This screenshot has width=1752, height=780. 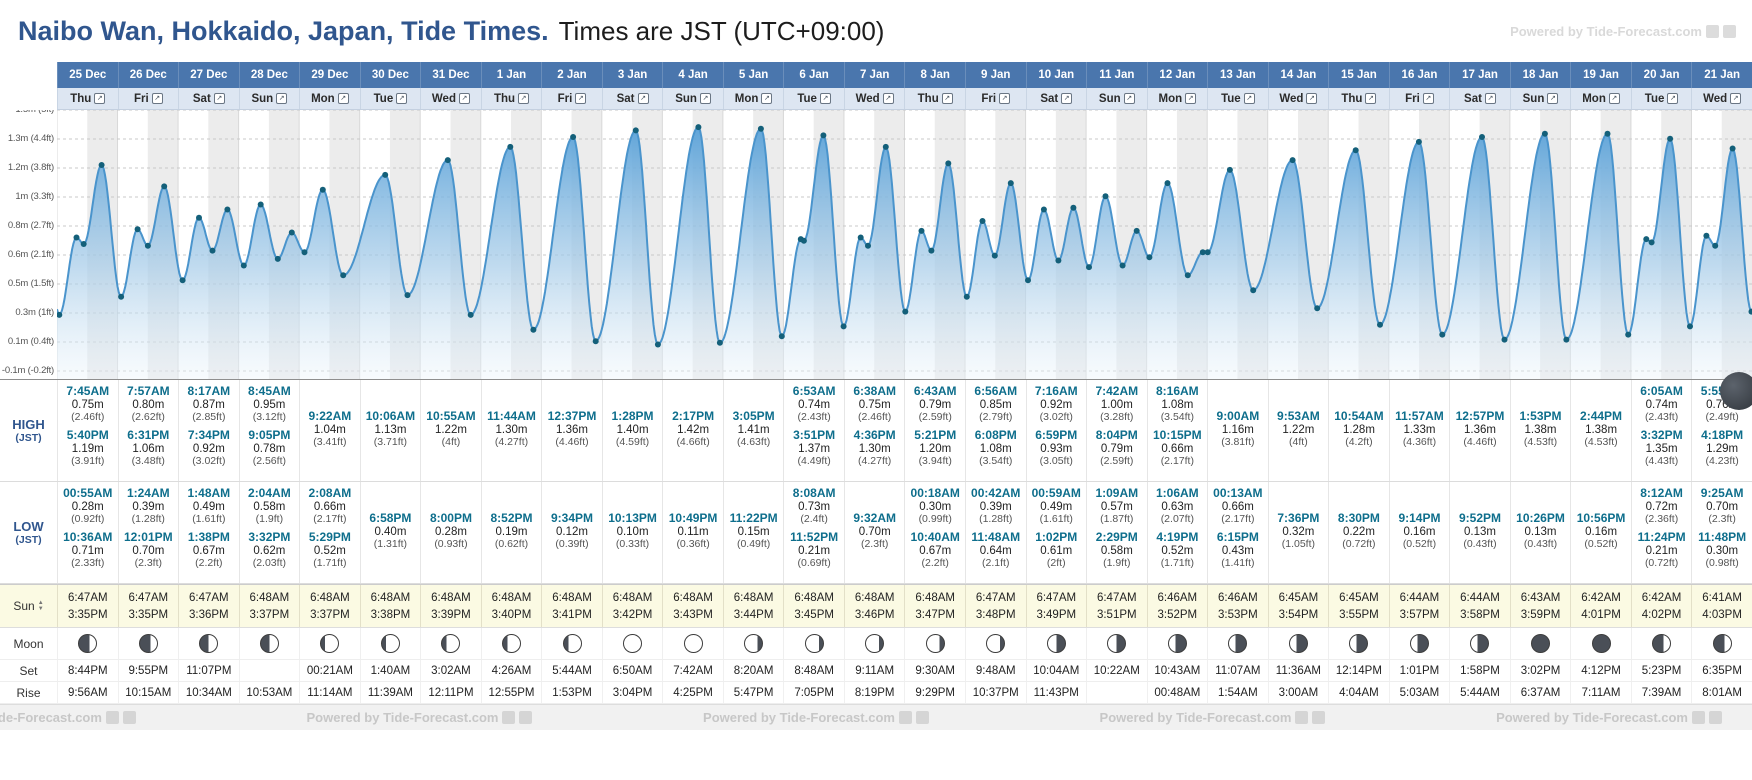 What do you see at coordinates (87, 75) in the screenshot?
I see `date-cell: 25 Dec` at bounding box center [87, 75].